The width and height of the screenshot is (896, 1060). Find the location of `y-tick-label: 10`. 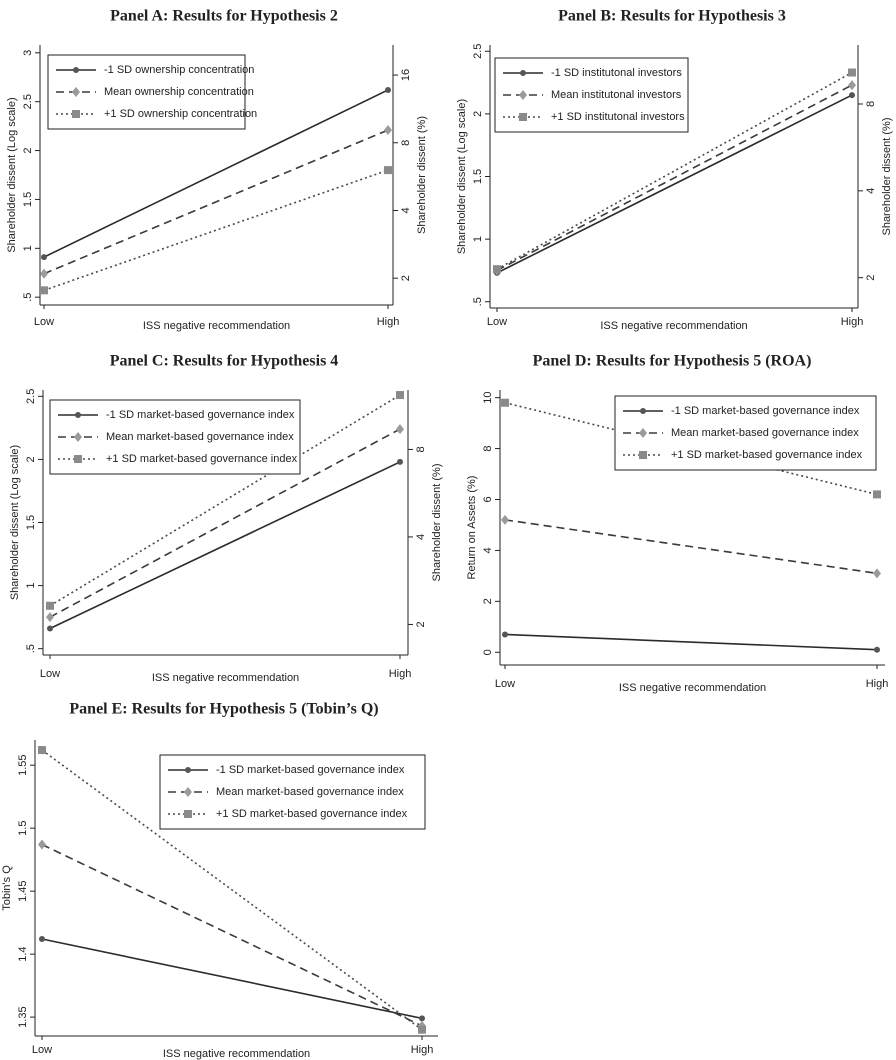

y-tick-label: 10 is located at coordinates (488, 398).